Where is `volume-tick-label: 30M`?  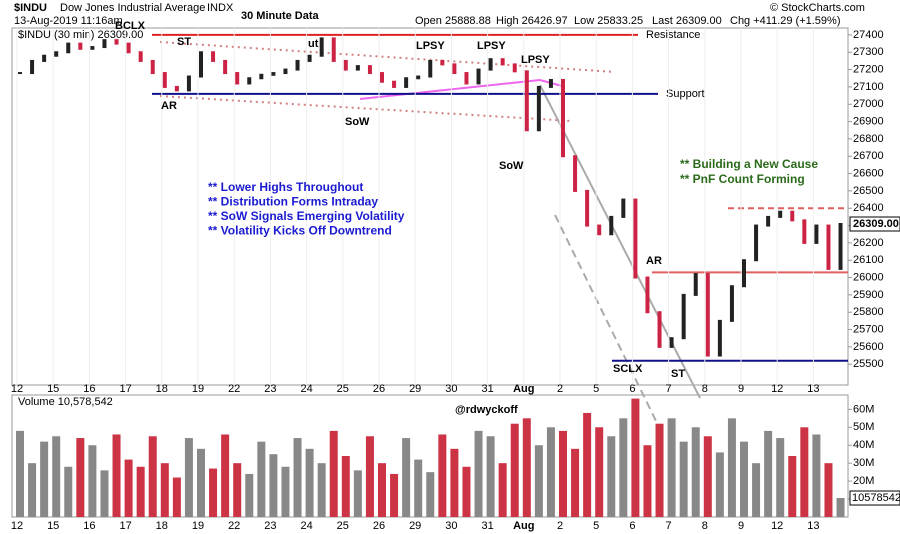
volume-tick-label: 30M is located at coordinates (863, 463).